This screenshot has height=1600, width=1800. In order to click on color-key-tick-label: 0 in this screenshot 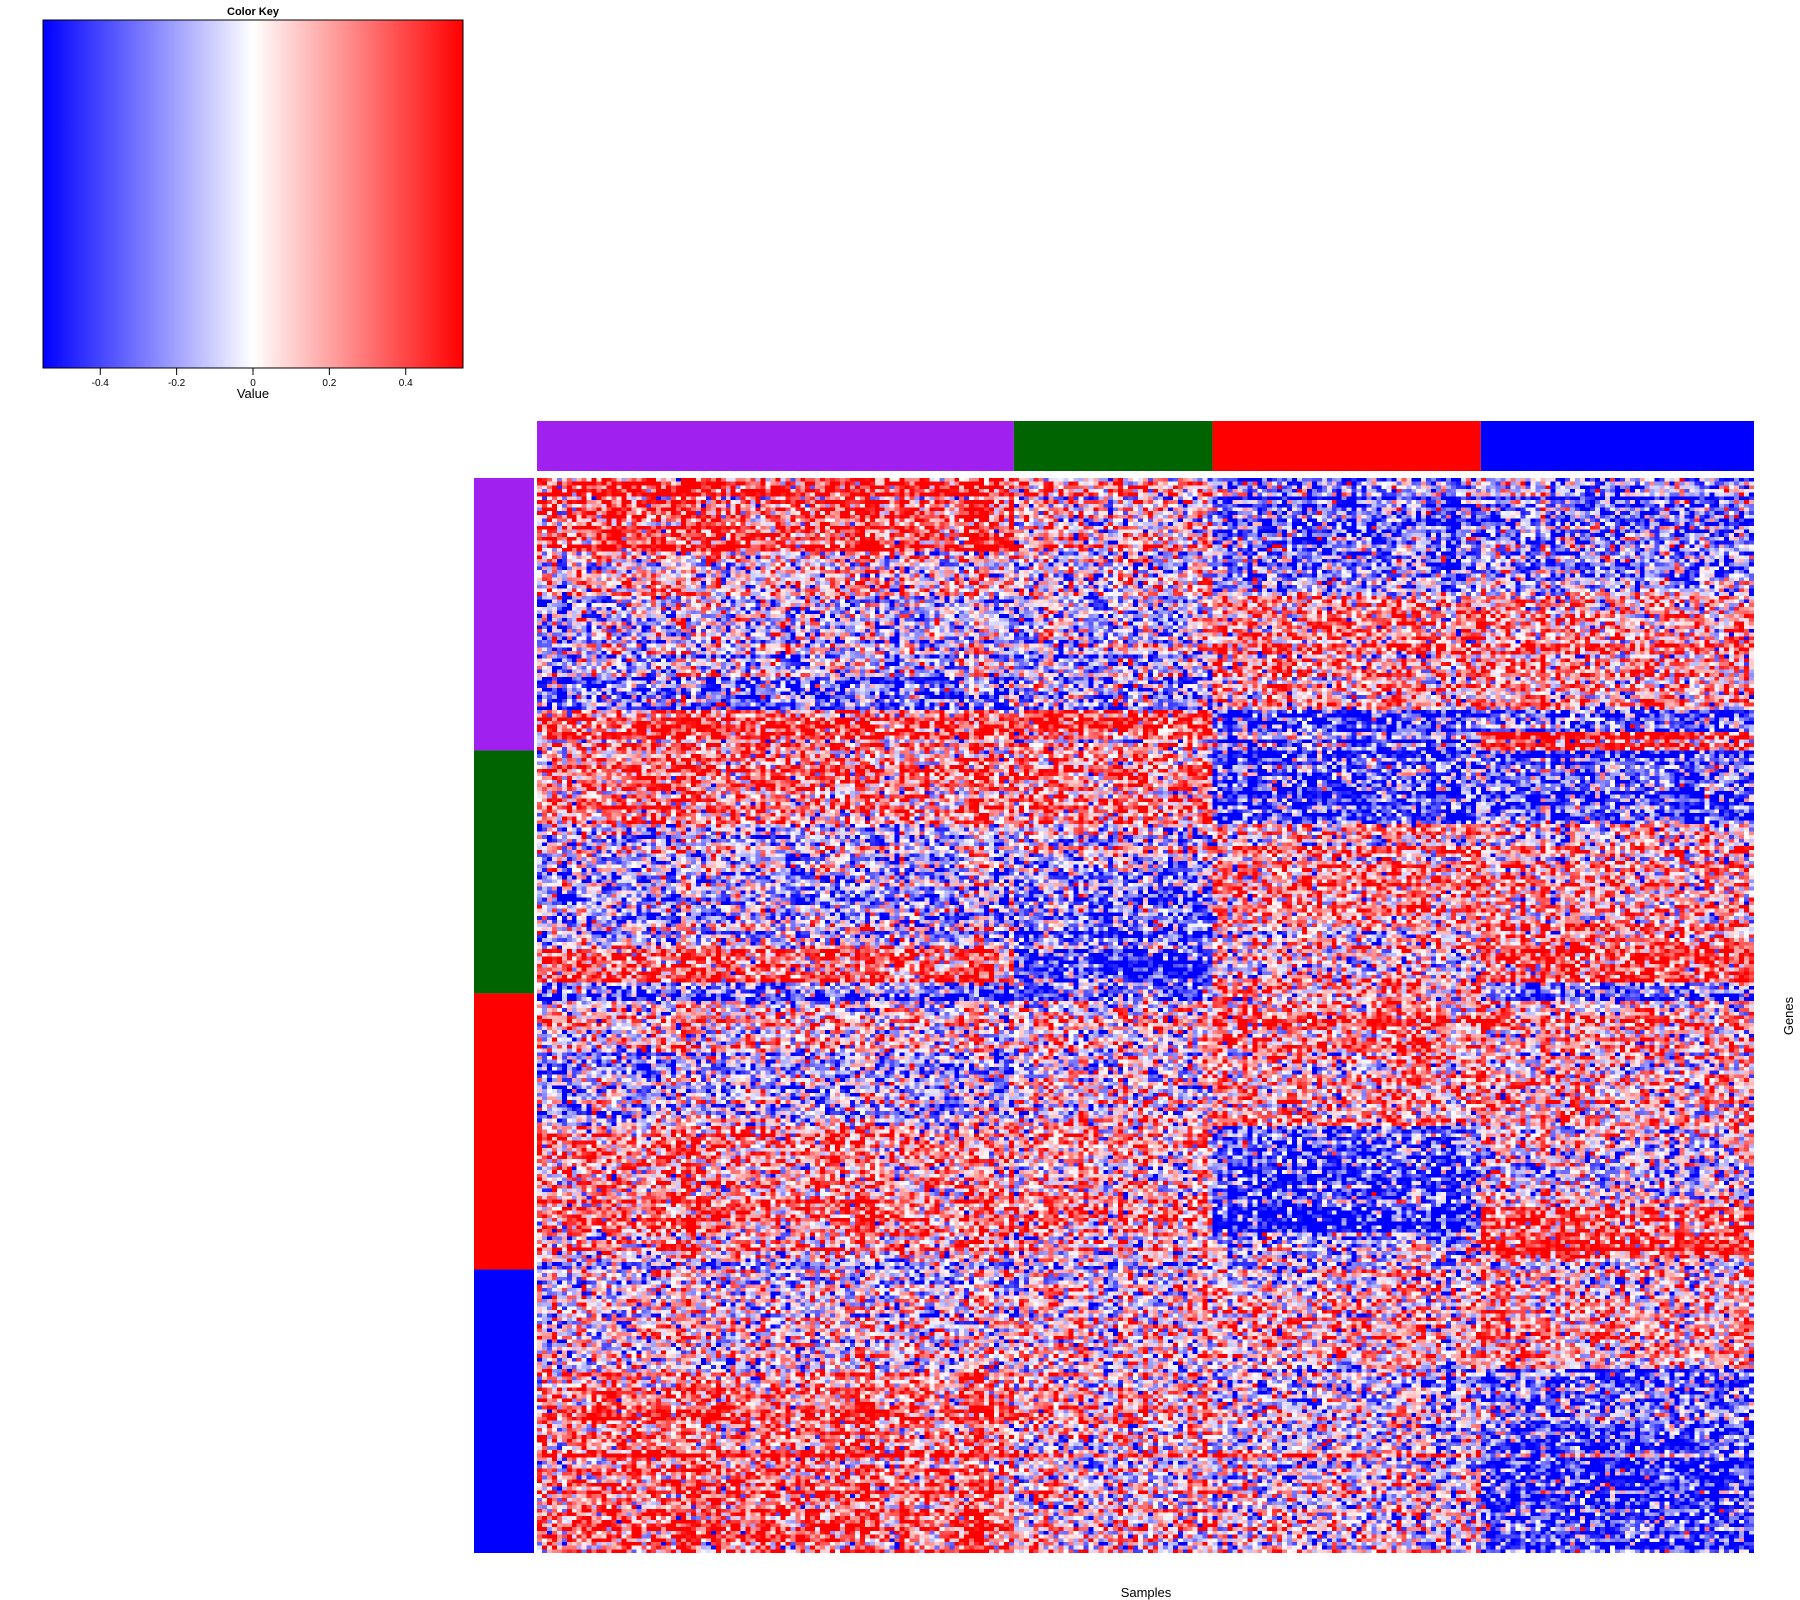, I will do `click(253, 383)`.